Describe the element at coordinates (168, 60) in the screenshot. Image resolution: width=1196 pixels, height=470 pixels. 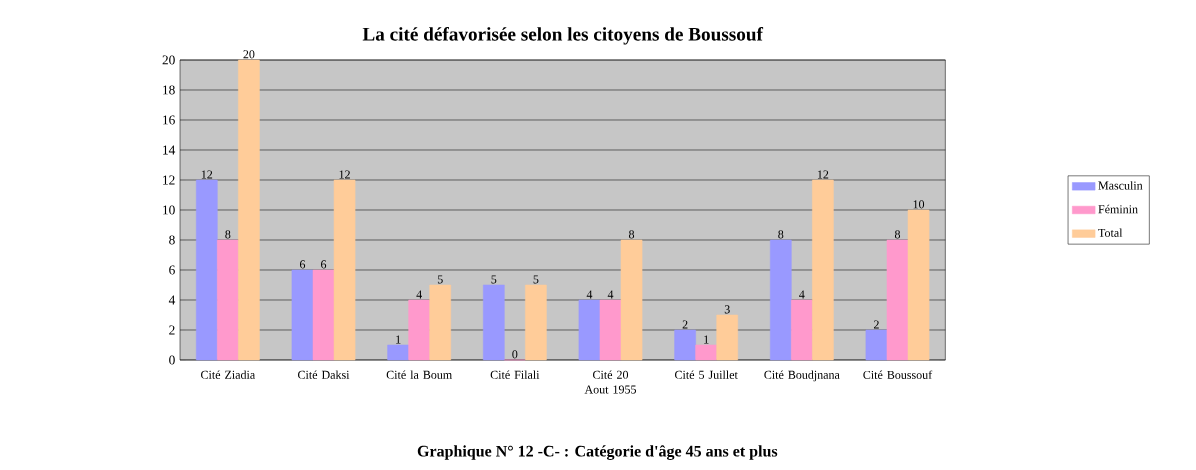
I see `y-tick-label: 20` at that location.